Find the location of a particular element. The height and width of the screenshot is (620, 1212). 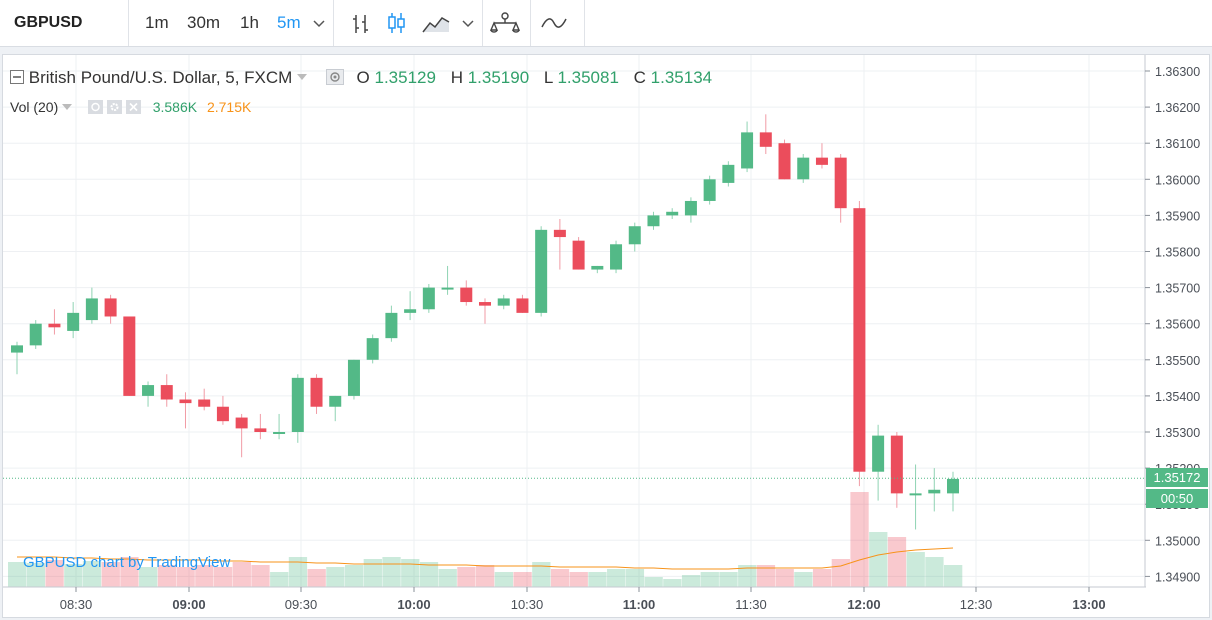

x-tick-label: 11:00 is located at coordinates (639, 604).